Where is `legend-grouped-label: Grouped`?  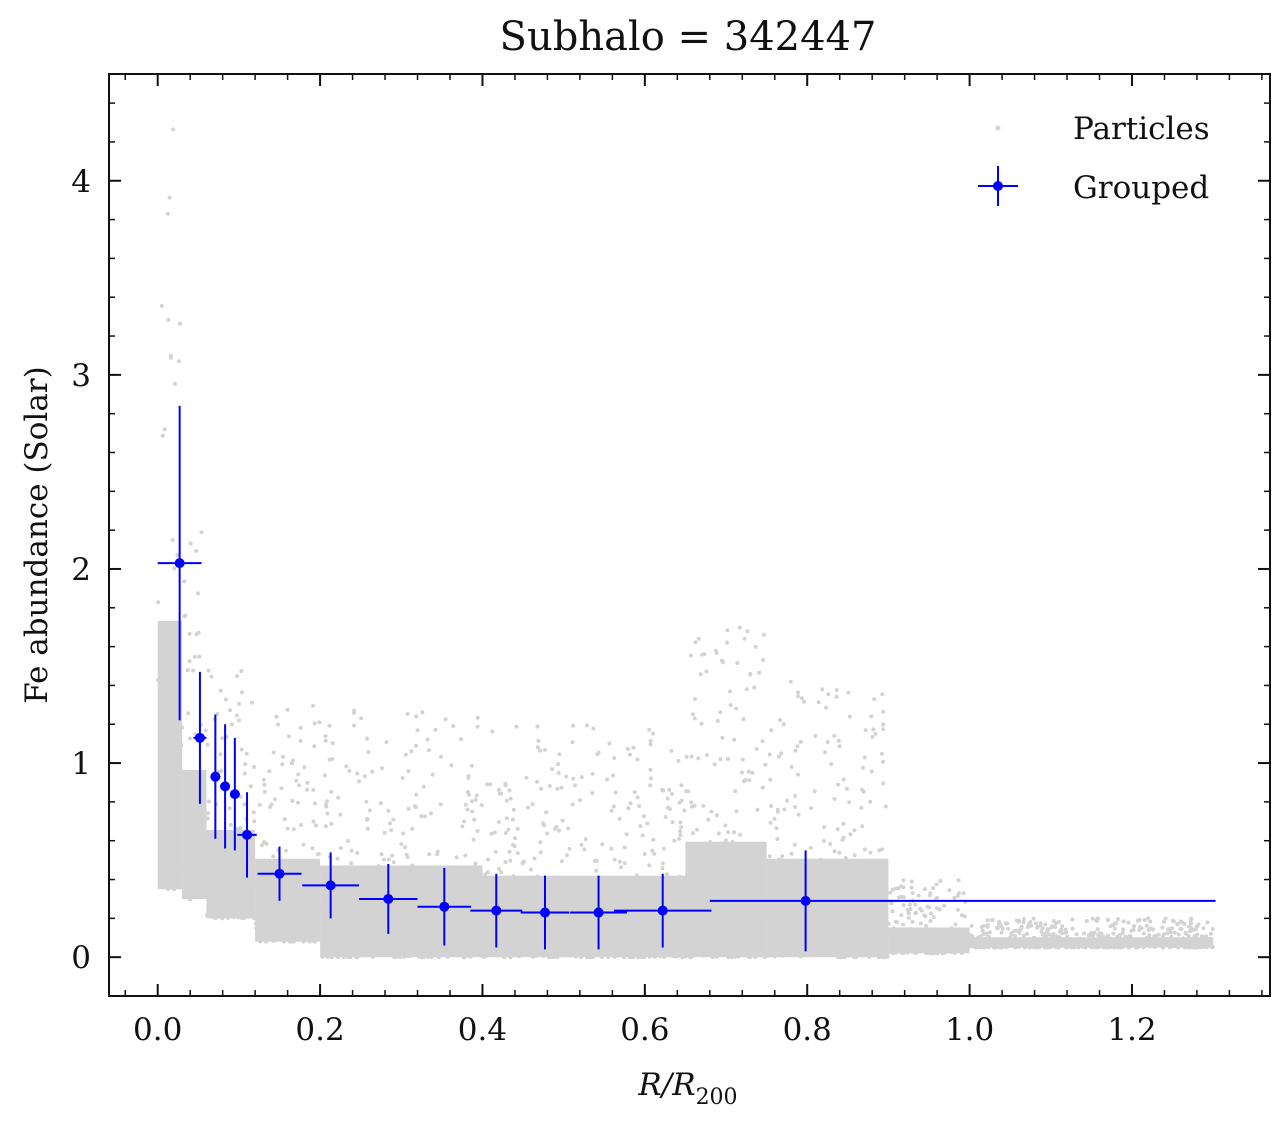
legend-grouped-label: Grouped is located at coordinates (1141, 188).